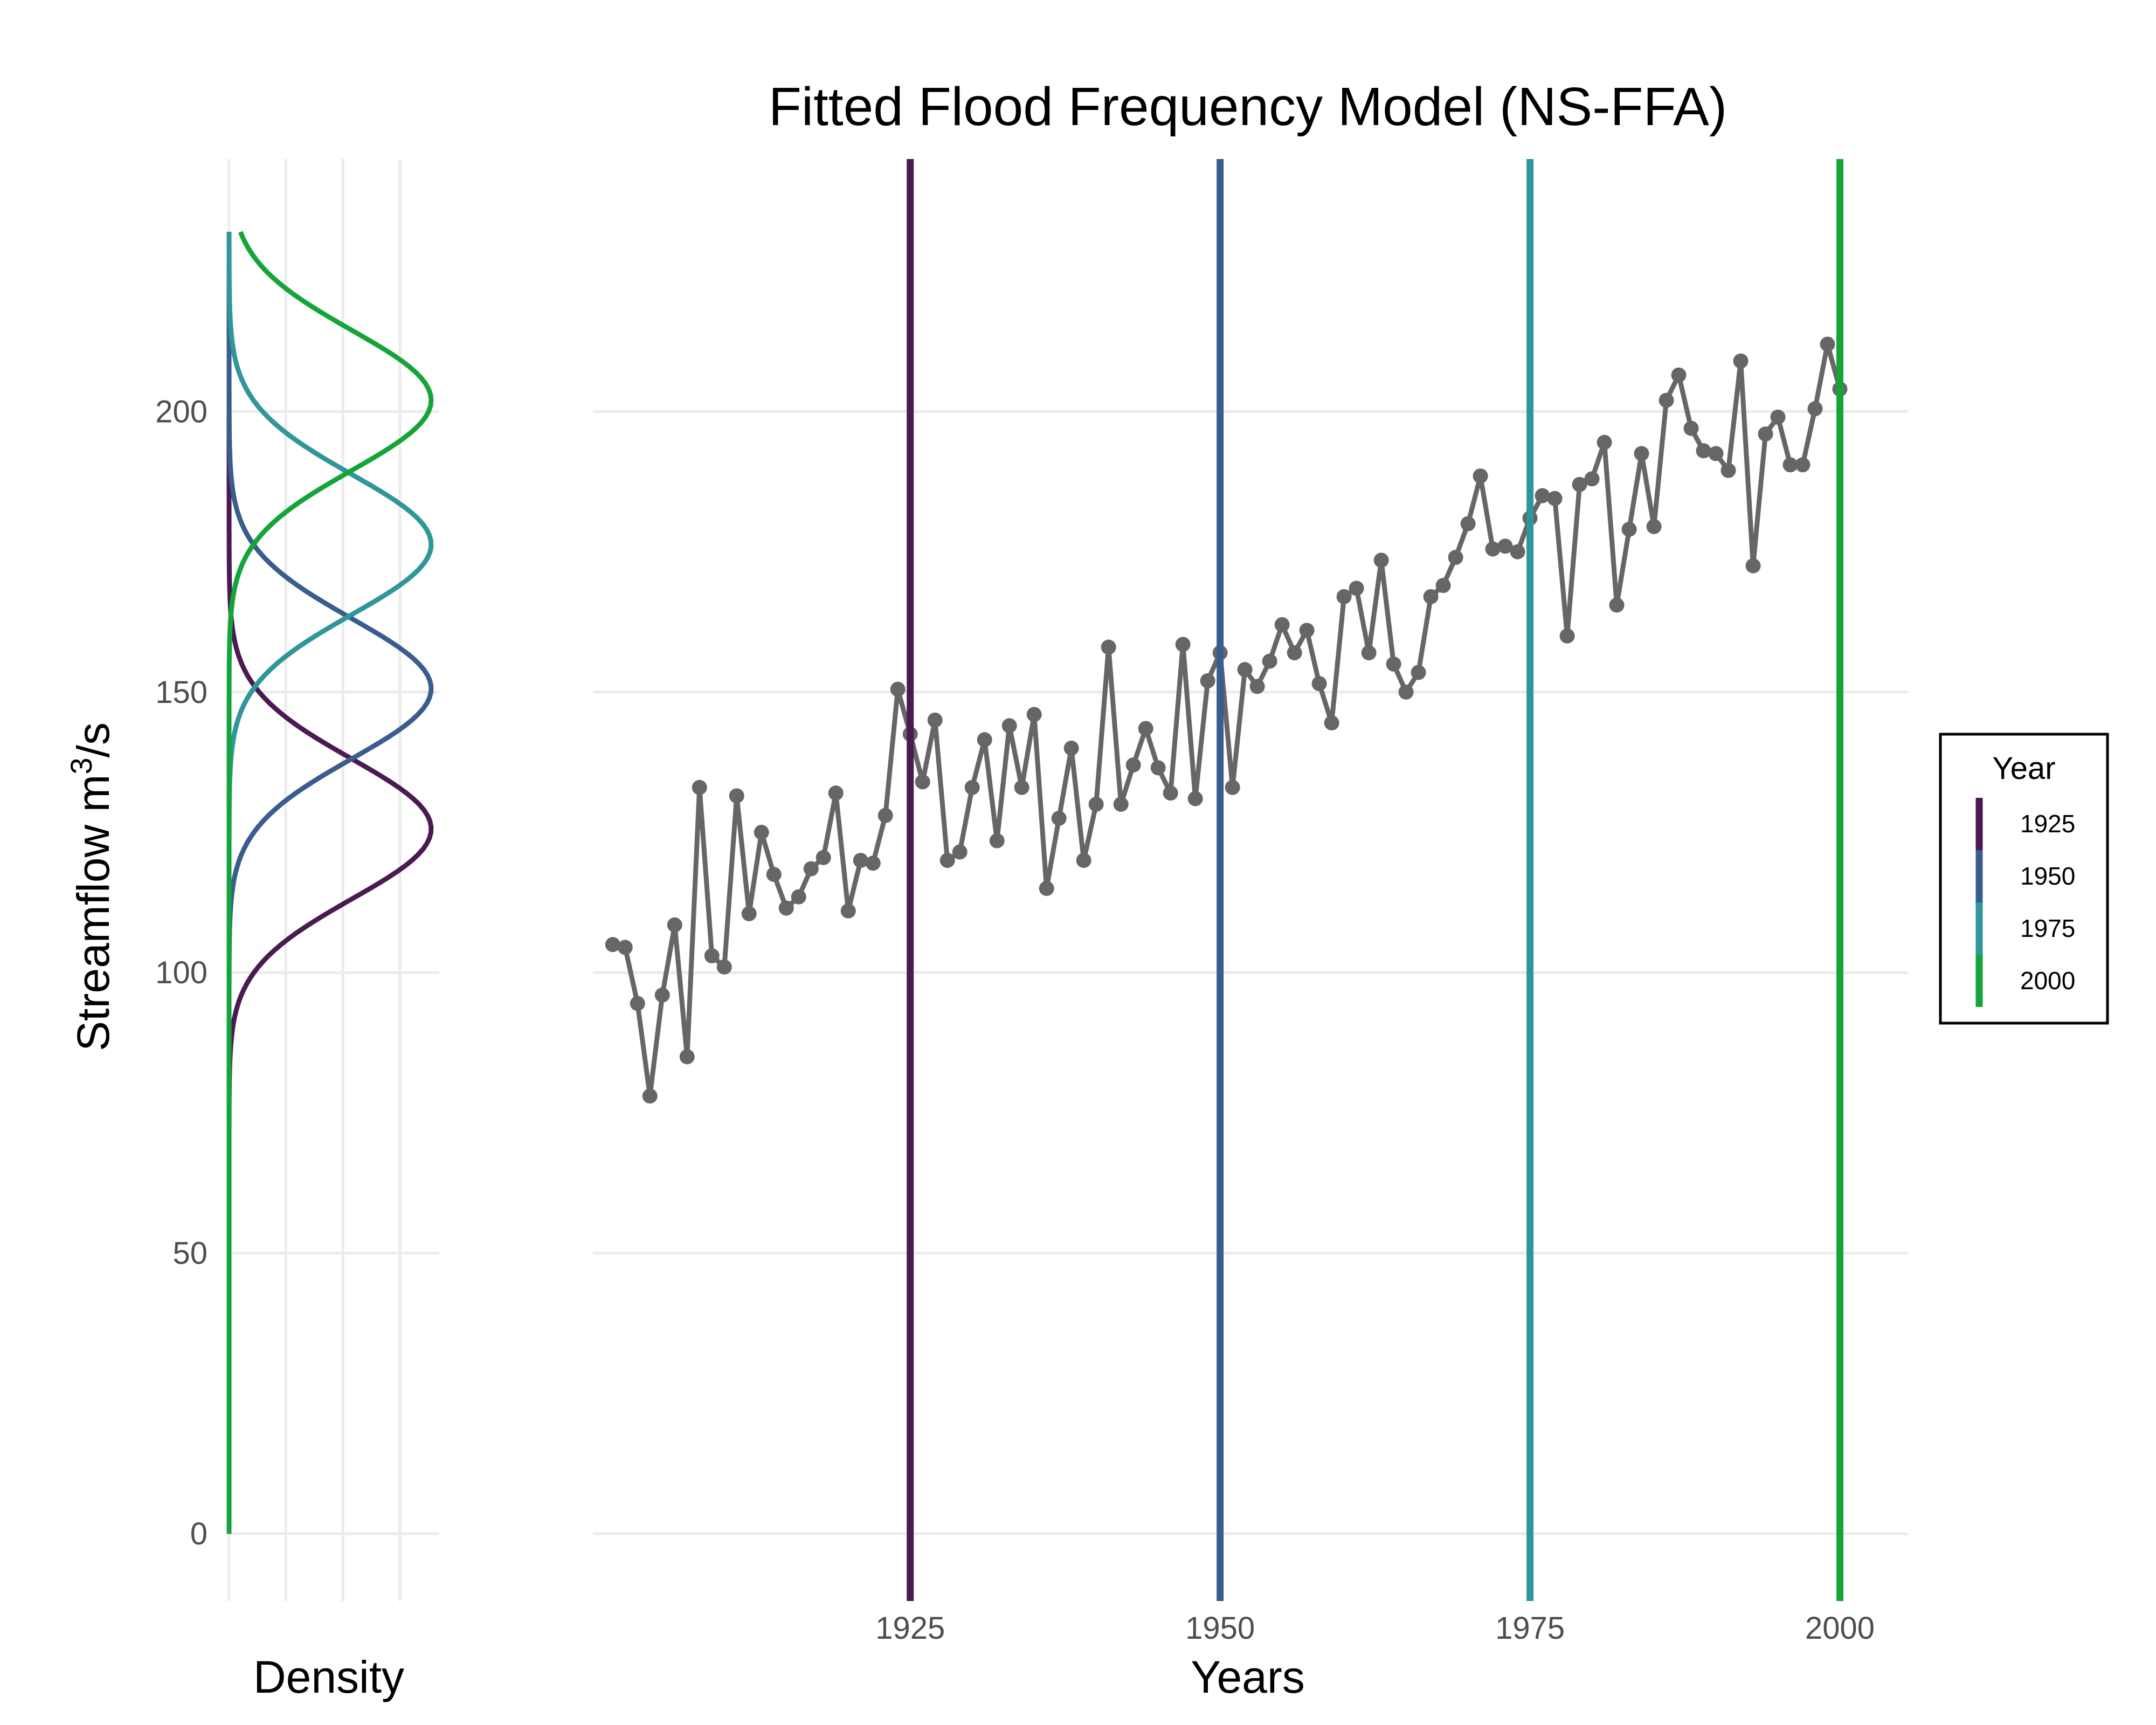 This screenshot has width=2156, height=1725. I want to click on legend-label-1925: 1925, so click(2047, 824).